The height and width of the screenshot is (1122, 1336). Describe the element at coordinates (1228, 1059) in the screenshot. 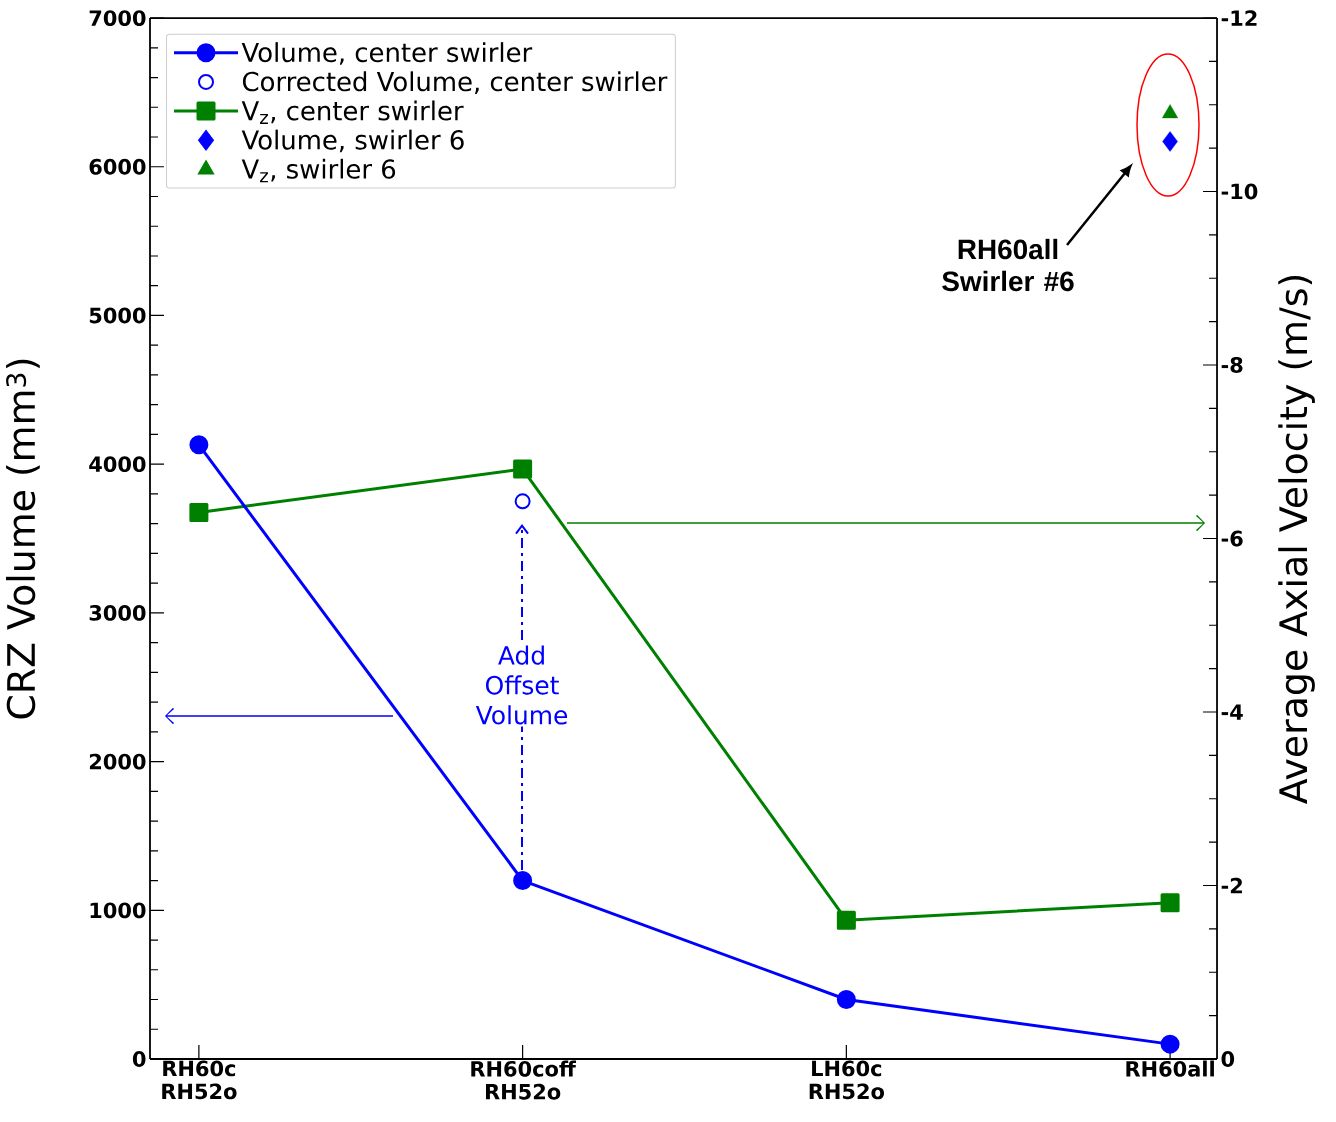

I see `y2-tick-label: 0` at that location.